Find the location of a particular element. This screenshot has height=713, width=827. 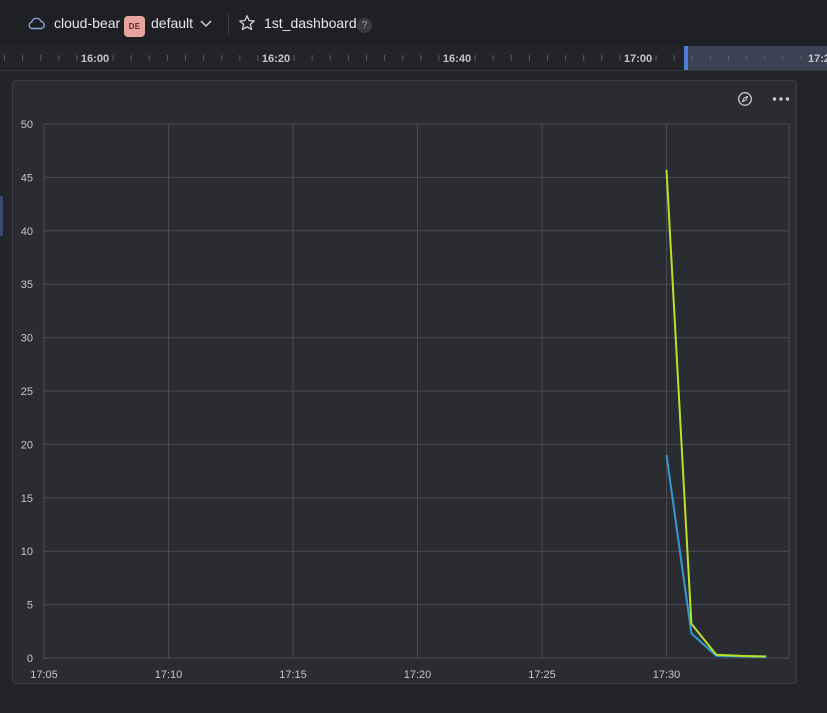

y-tick-label: 30 is located at coordinates (27, 339).